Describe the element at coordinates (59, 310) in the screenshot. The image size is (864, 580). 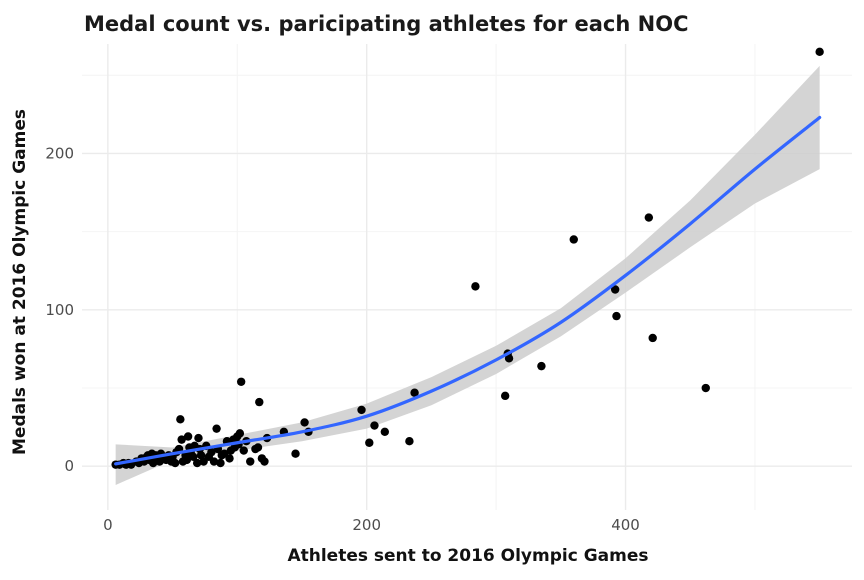
I see `y-tick-label: 100` at that location.